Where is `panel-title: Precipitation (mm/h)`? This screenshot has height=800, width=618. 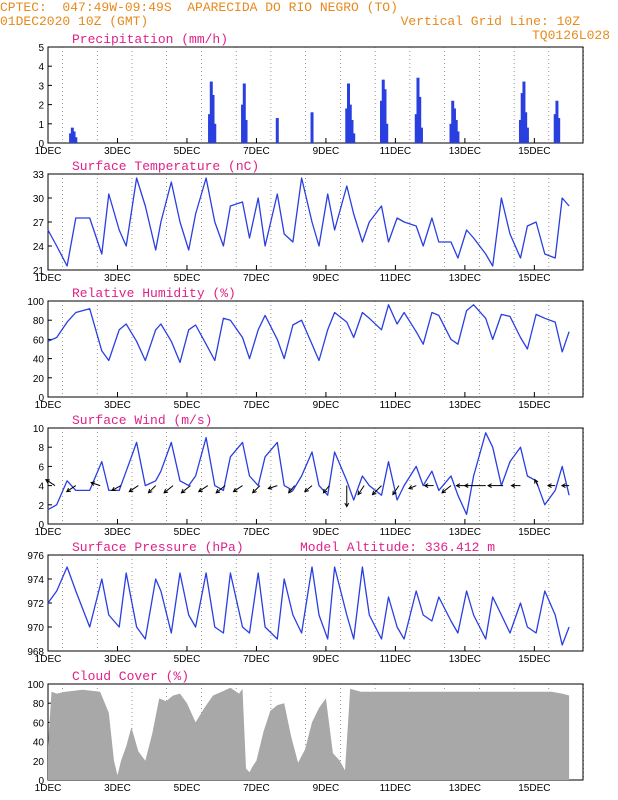 panel-title: Precipitation (mm/h) is located at coordinates (150, 39).